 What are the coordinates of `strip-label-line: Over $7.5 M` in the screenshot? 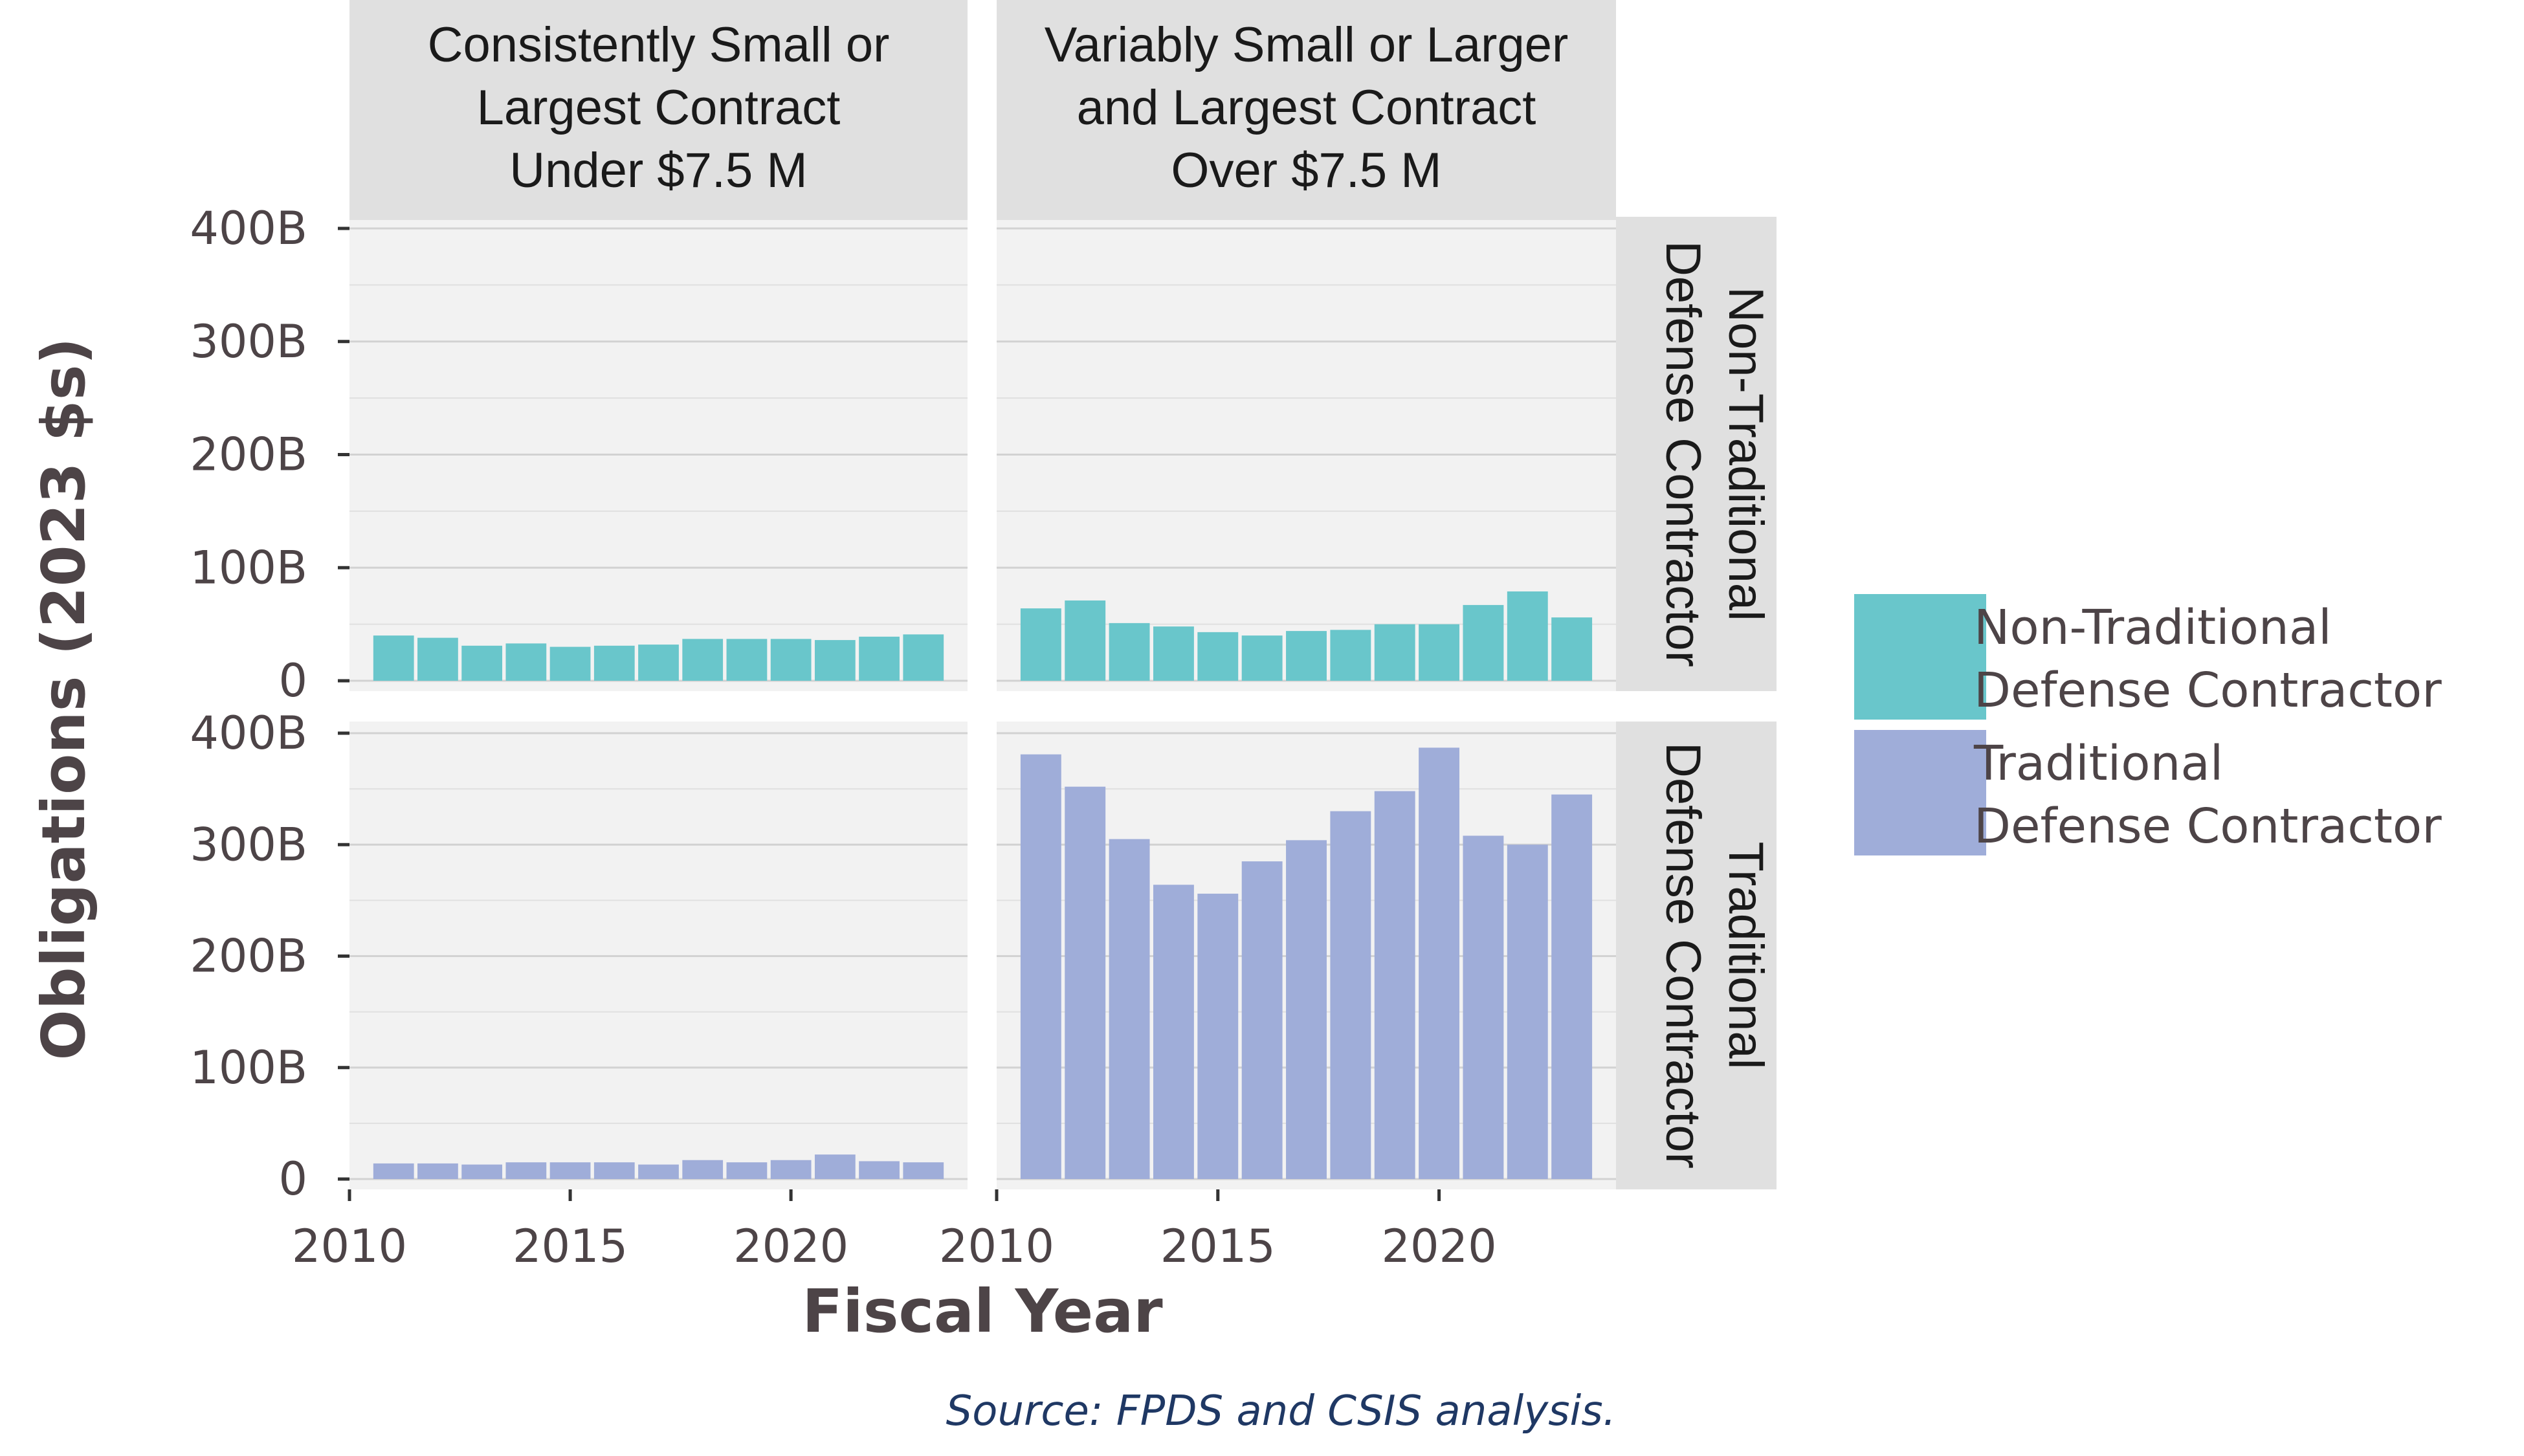 It's located at (1306, 170).